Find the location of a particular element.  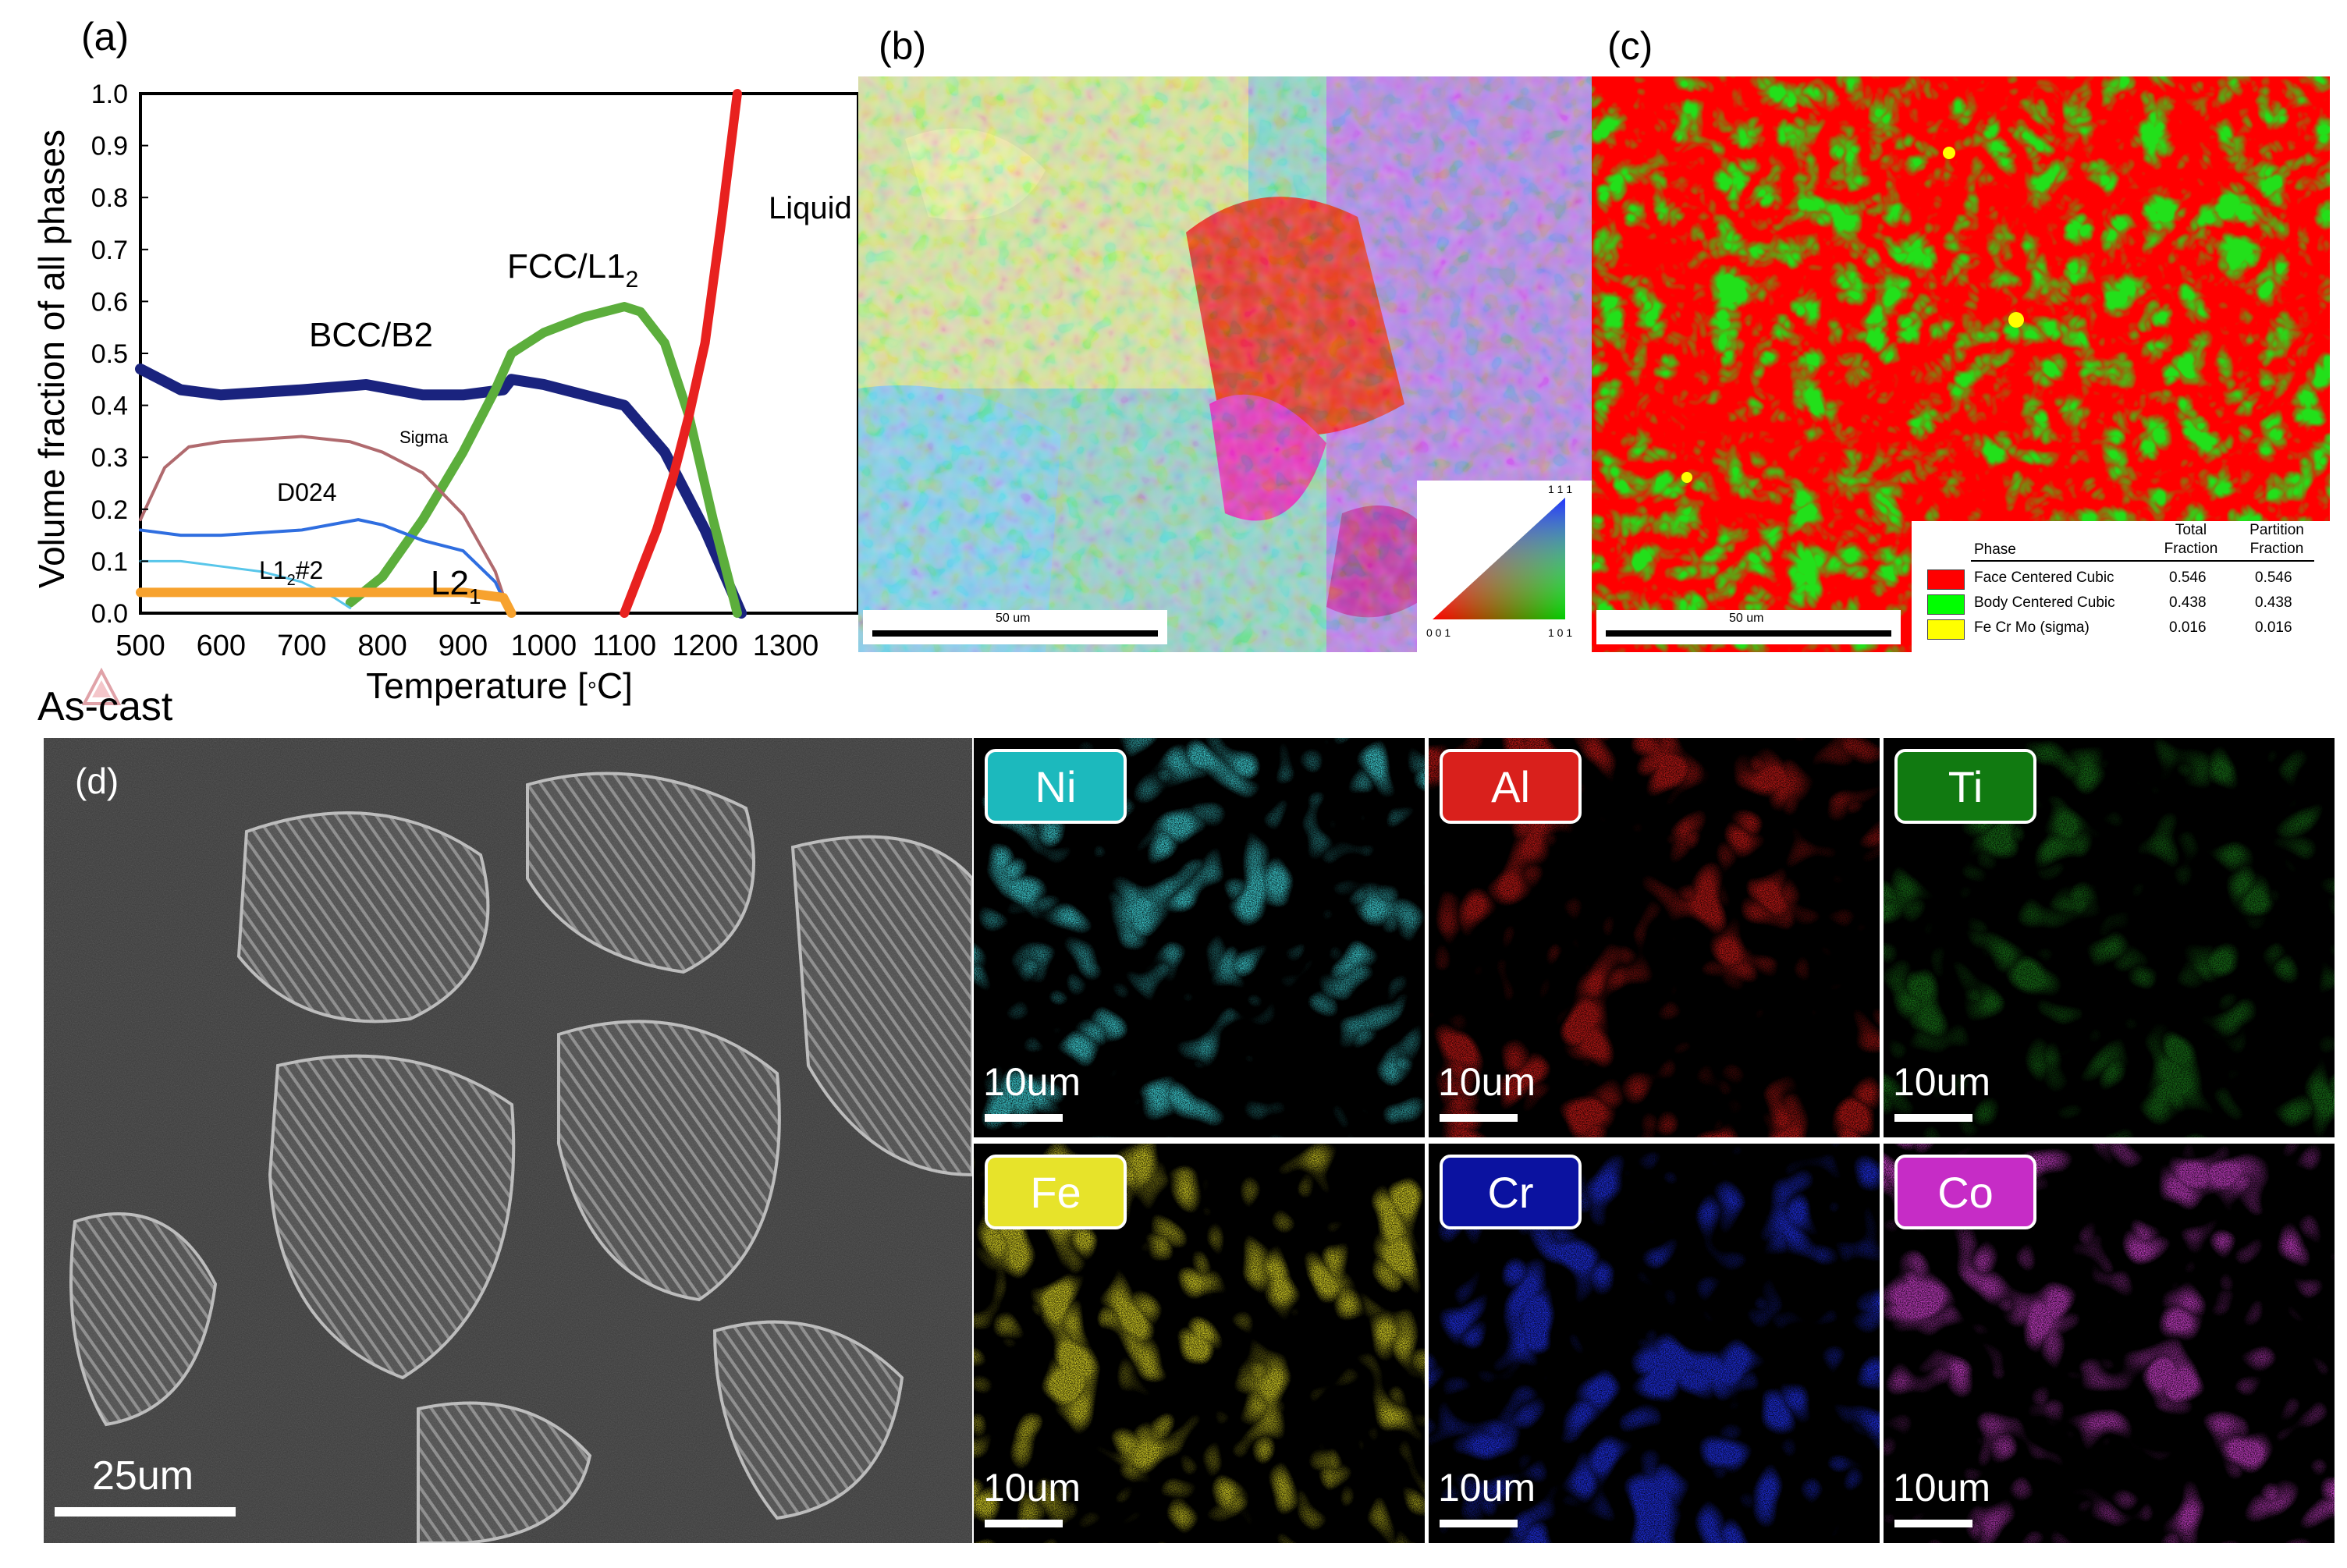

legend-partition-fraction: 0.546 is located at coordinates (2273, 578).